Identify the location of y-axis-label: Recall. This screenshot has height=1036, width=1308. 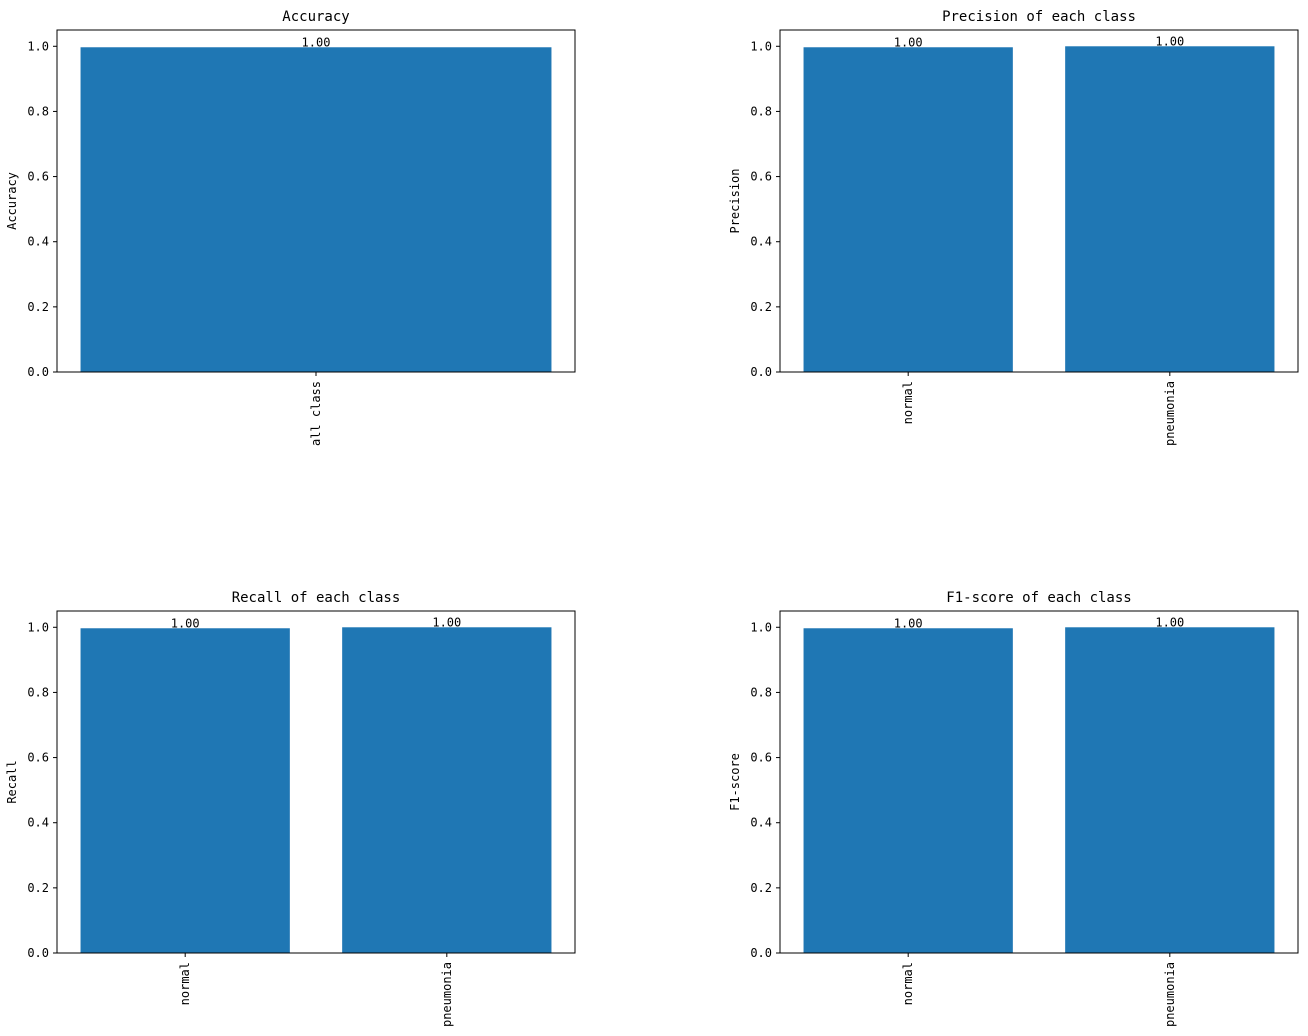
(12, 781).